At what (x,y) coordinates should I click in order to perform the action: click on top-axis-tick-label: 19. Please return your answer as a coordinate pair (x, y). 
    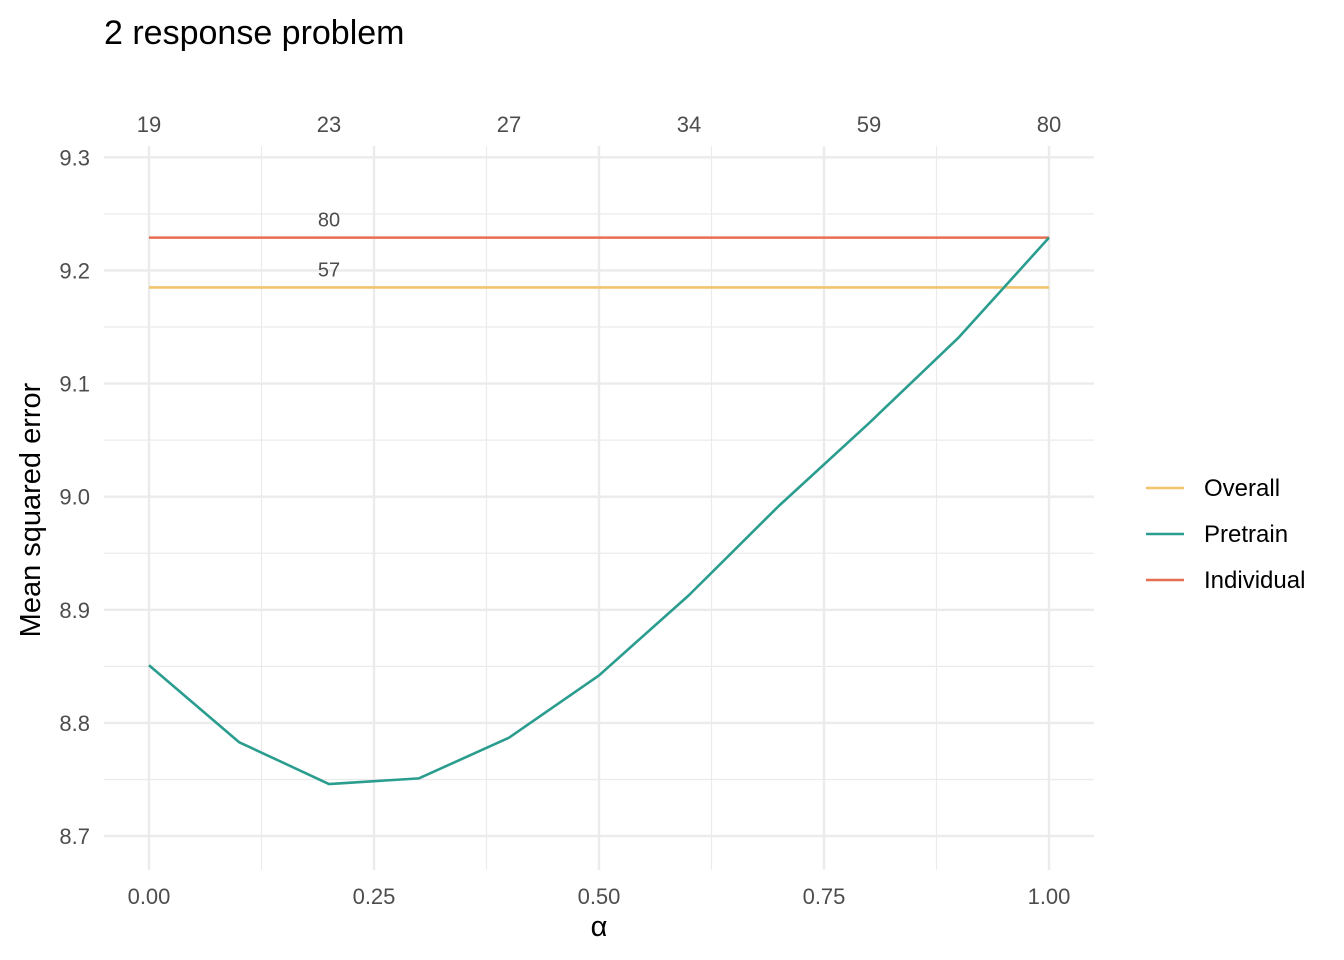
    Looking at the image, I should click on (149, 124).